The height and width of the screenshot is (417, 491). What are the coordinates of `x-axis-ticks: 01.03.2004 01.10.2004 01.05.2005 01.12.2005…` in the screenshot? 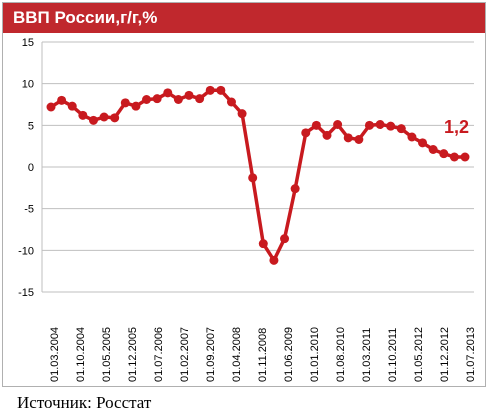 It's located at (263, 354).